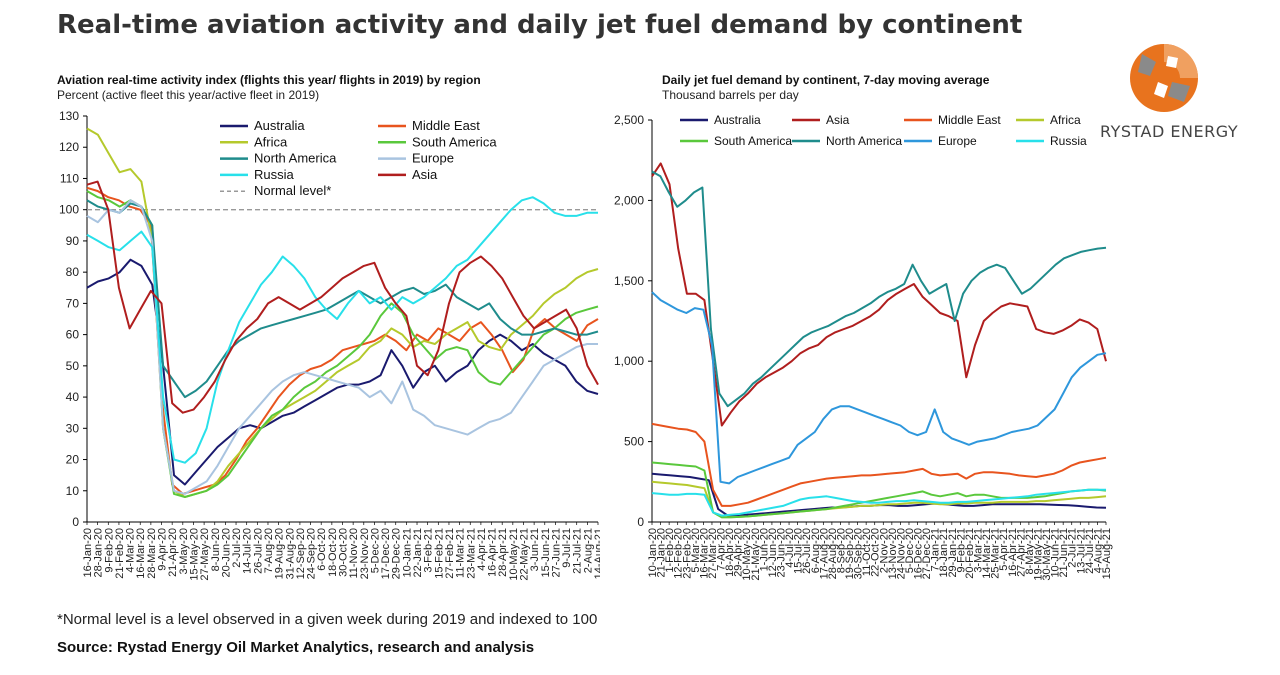  I want to click on y-tick-label: 120, so click(69, 147).